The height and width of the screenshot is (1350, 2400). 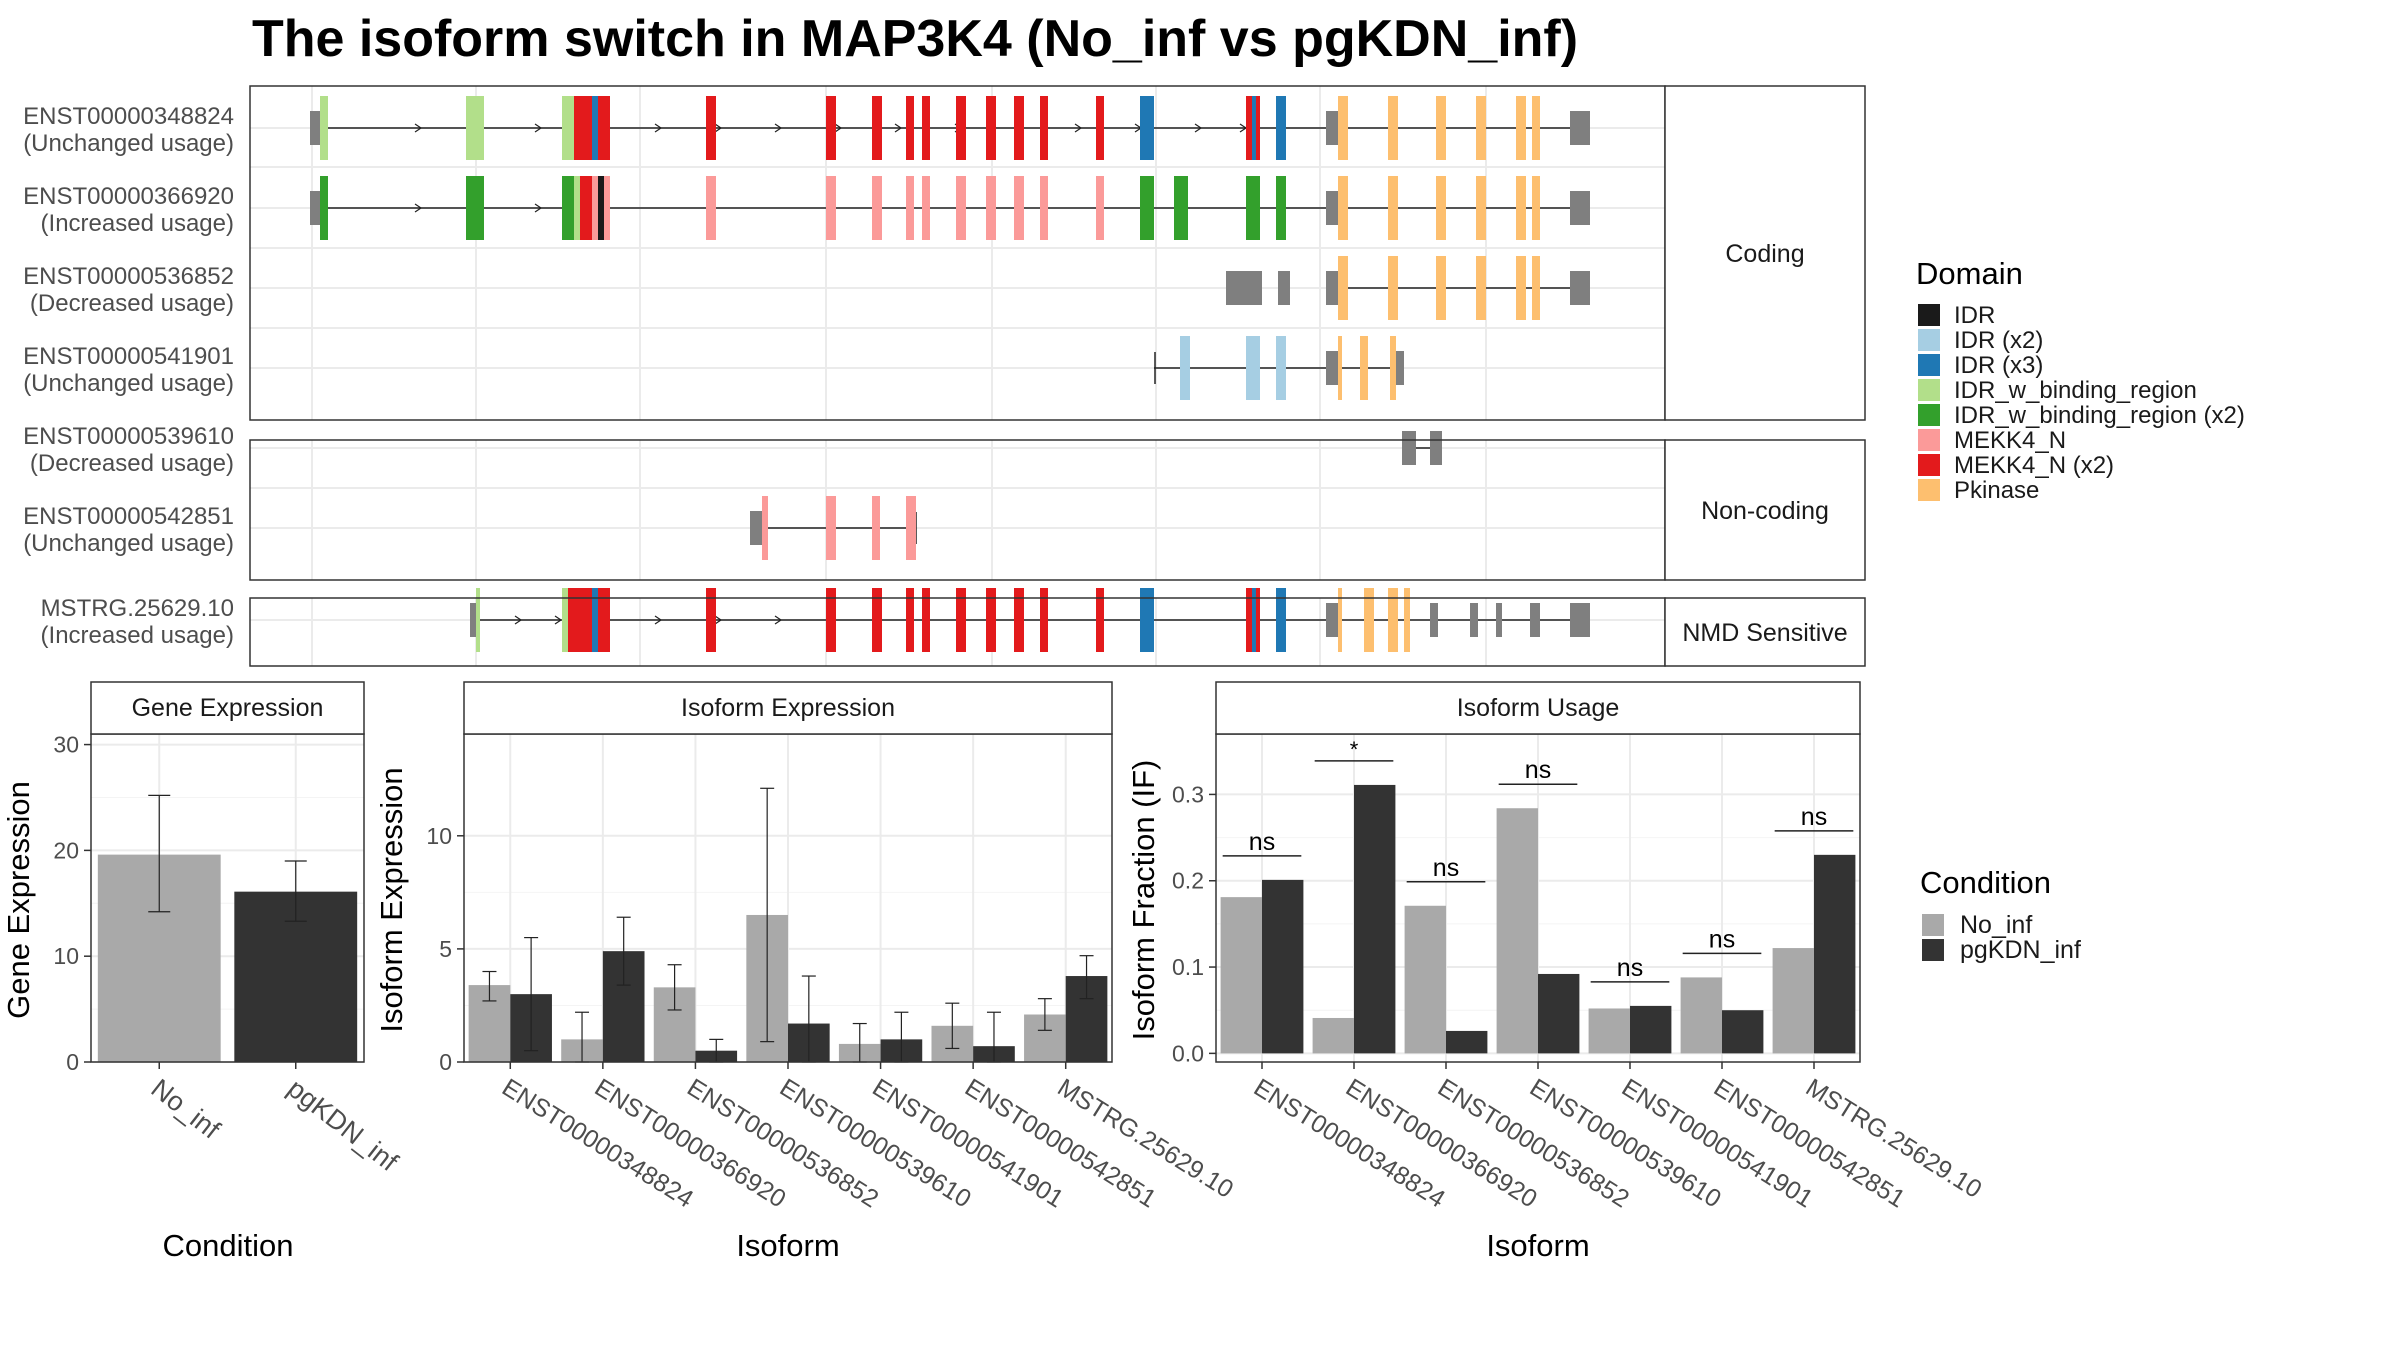 I want to click on domain-legend-title: Domain, so click(x=1969, y=273).